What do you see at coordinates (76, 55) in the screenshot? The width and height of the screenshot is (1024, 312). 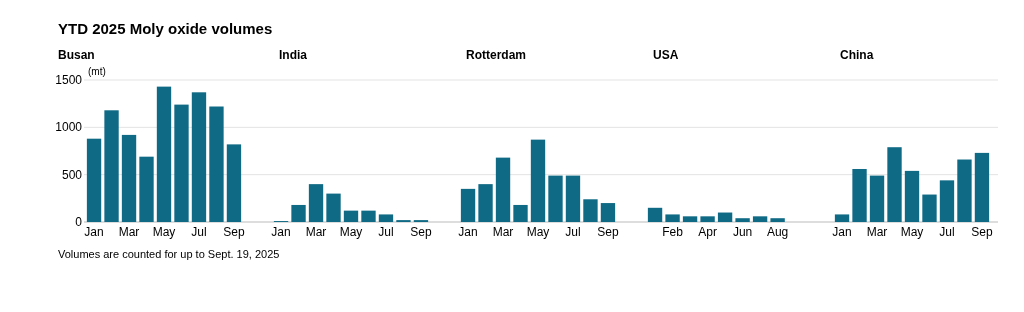 I see `chart-subtitle: Busan` at bounding box center [76, 55].